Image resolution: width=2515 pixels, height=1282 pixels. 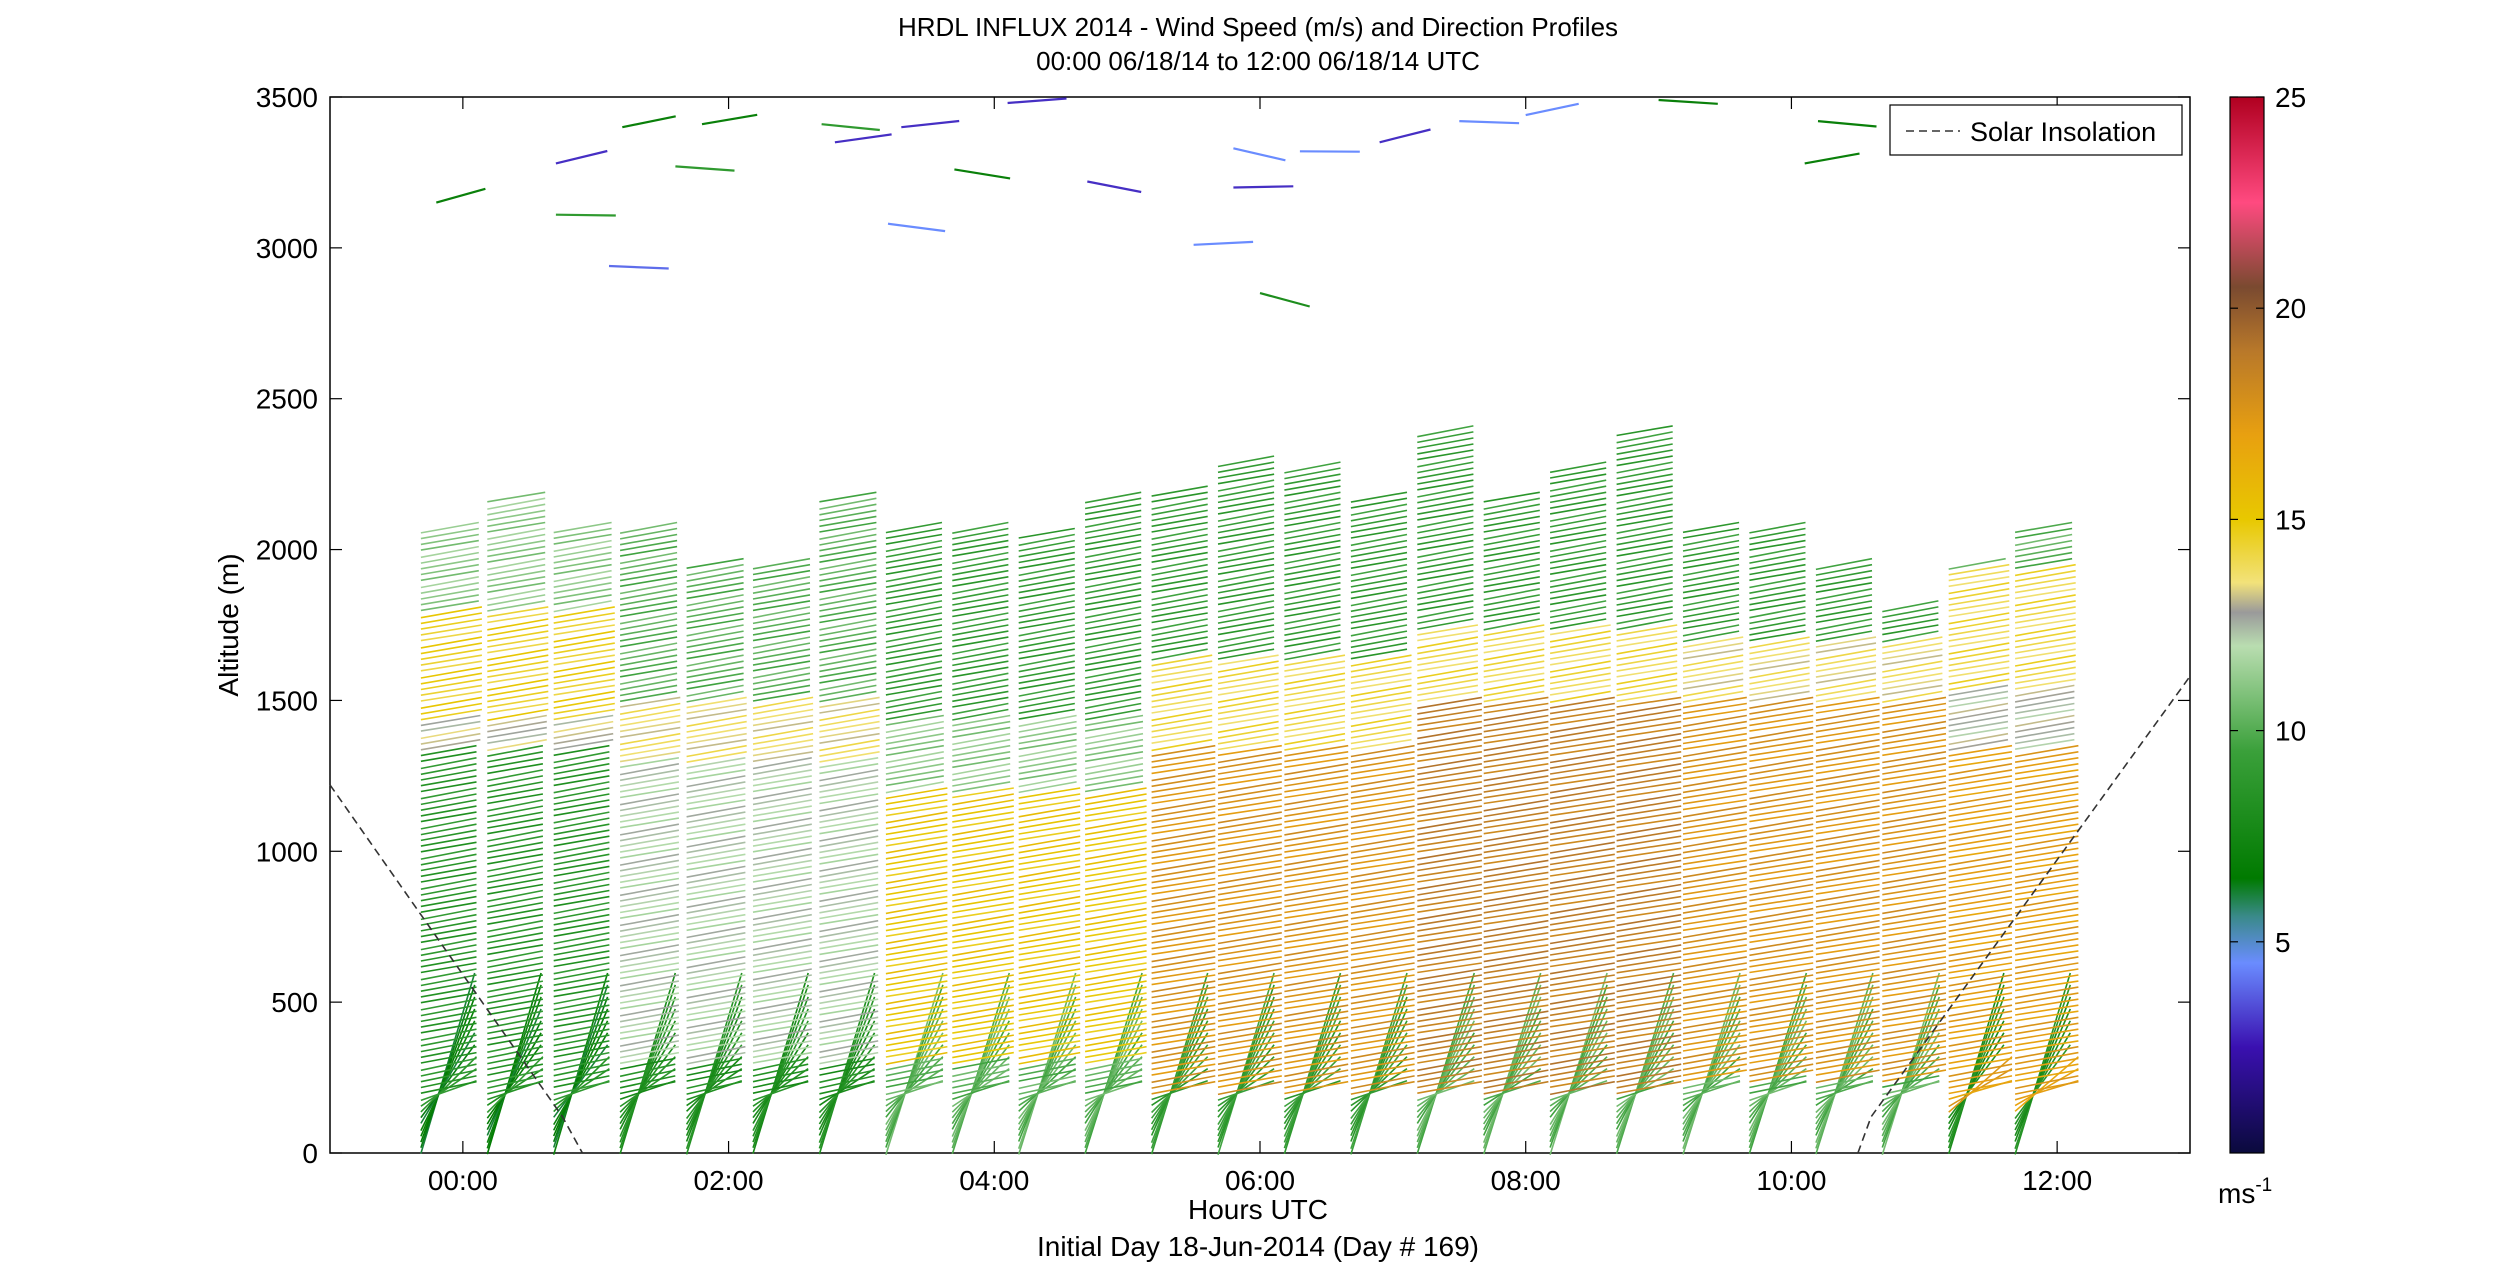 What do you see at coordinates (294, 1002) in the screenshot?
I see `y-tick-label: 500` at bounding box center [294, 1002].